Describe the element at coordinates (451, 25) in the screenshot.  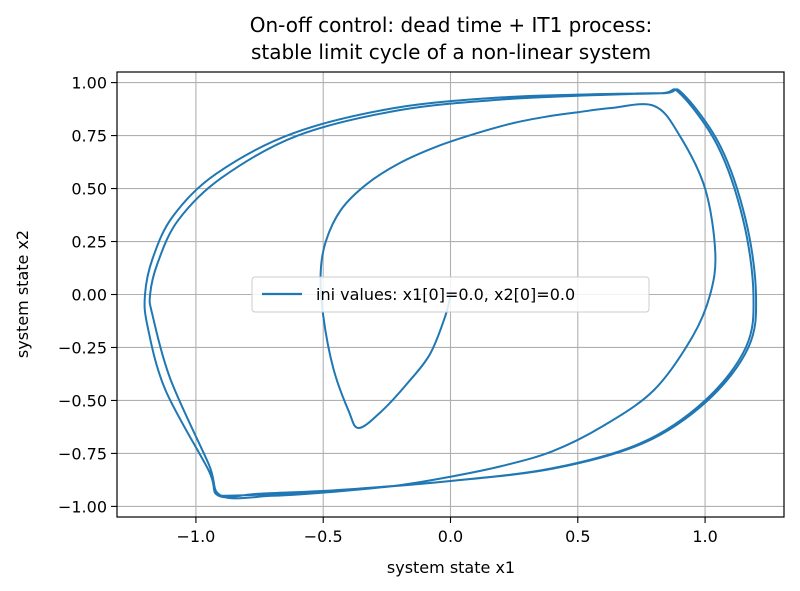
I see `chart-title-line1: On-off control: dead time + IT1 process:` at that location.